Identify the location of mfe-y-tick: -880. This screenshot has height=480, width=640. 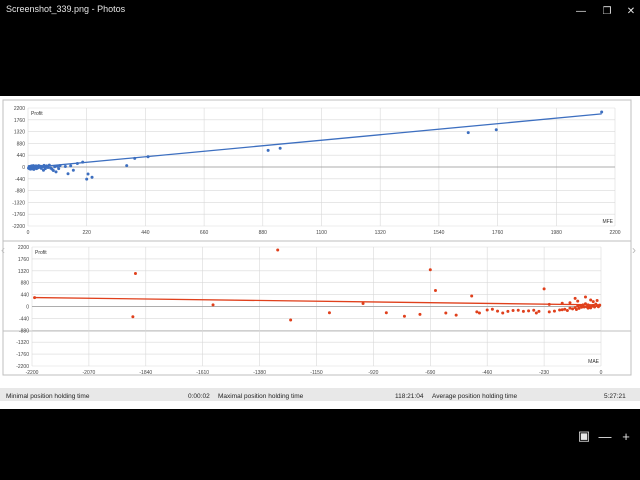
(20, 192).